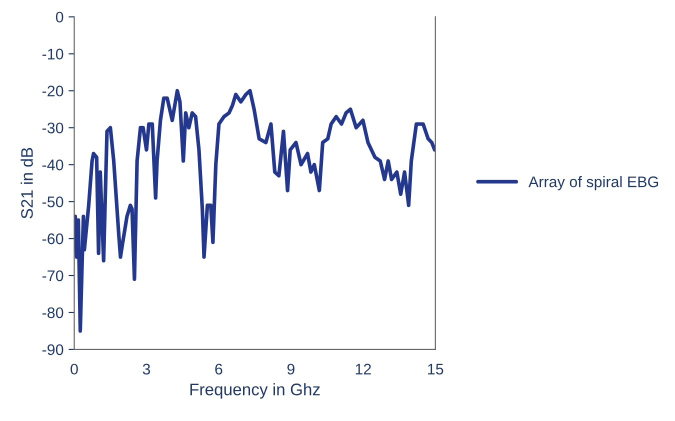 The height and width of the screenshot is (421, 675). Describe the element at coordinates (74, 369) in the screenshot. I see `x-tick-label: 0` at that location.